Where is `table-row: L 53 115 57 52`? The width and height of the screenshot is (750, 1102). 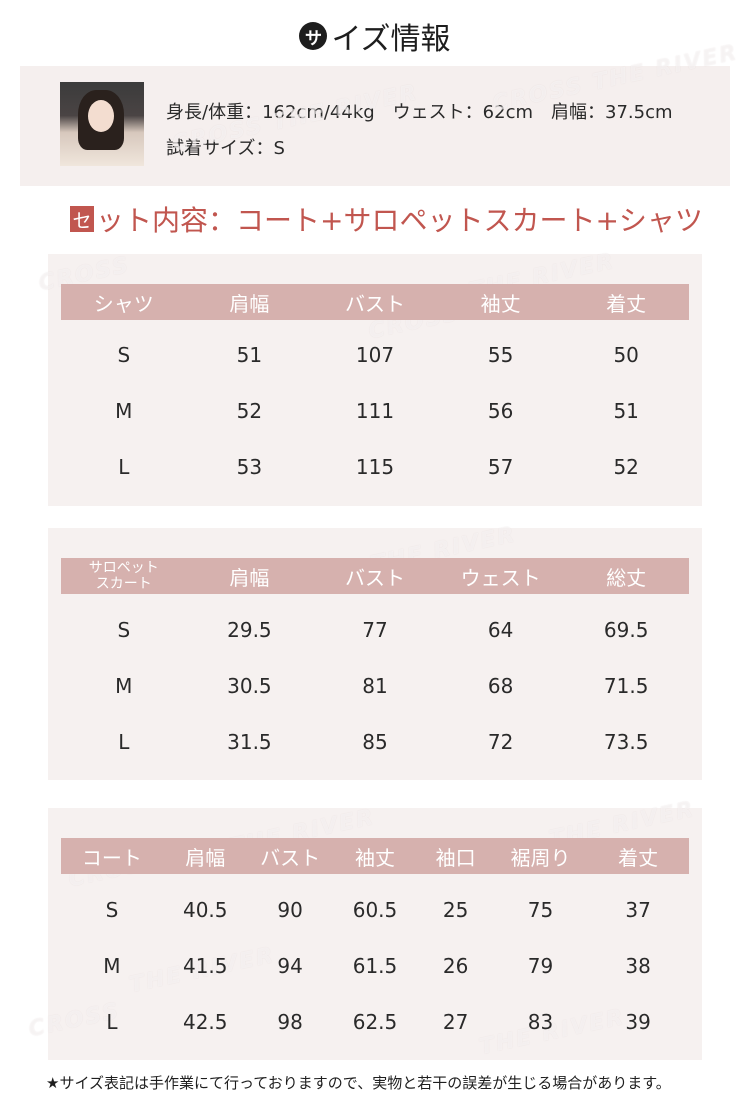
table-row: L 53 115 57 52 is located at coordinates (375, 467).